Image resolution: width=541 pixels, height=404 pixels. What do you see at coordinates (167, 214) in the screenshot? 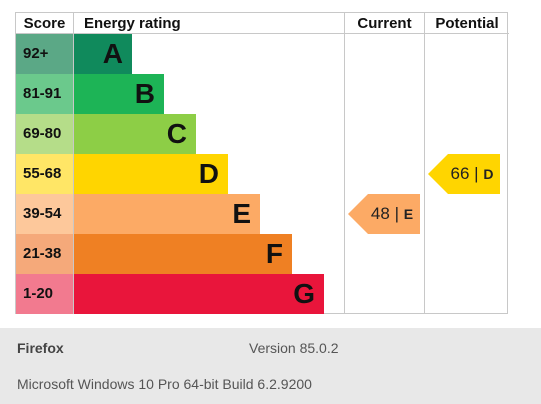
I see `rating-bar-e: E` at bounding box center [167, 214].